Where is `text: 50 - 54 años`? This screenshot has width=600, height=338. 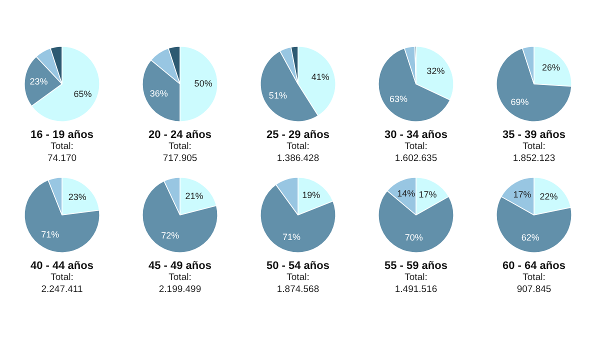 text: 50 - 54 años is located at coordinates (298, 266).